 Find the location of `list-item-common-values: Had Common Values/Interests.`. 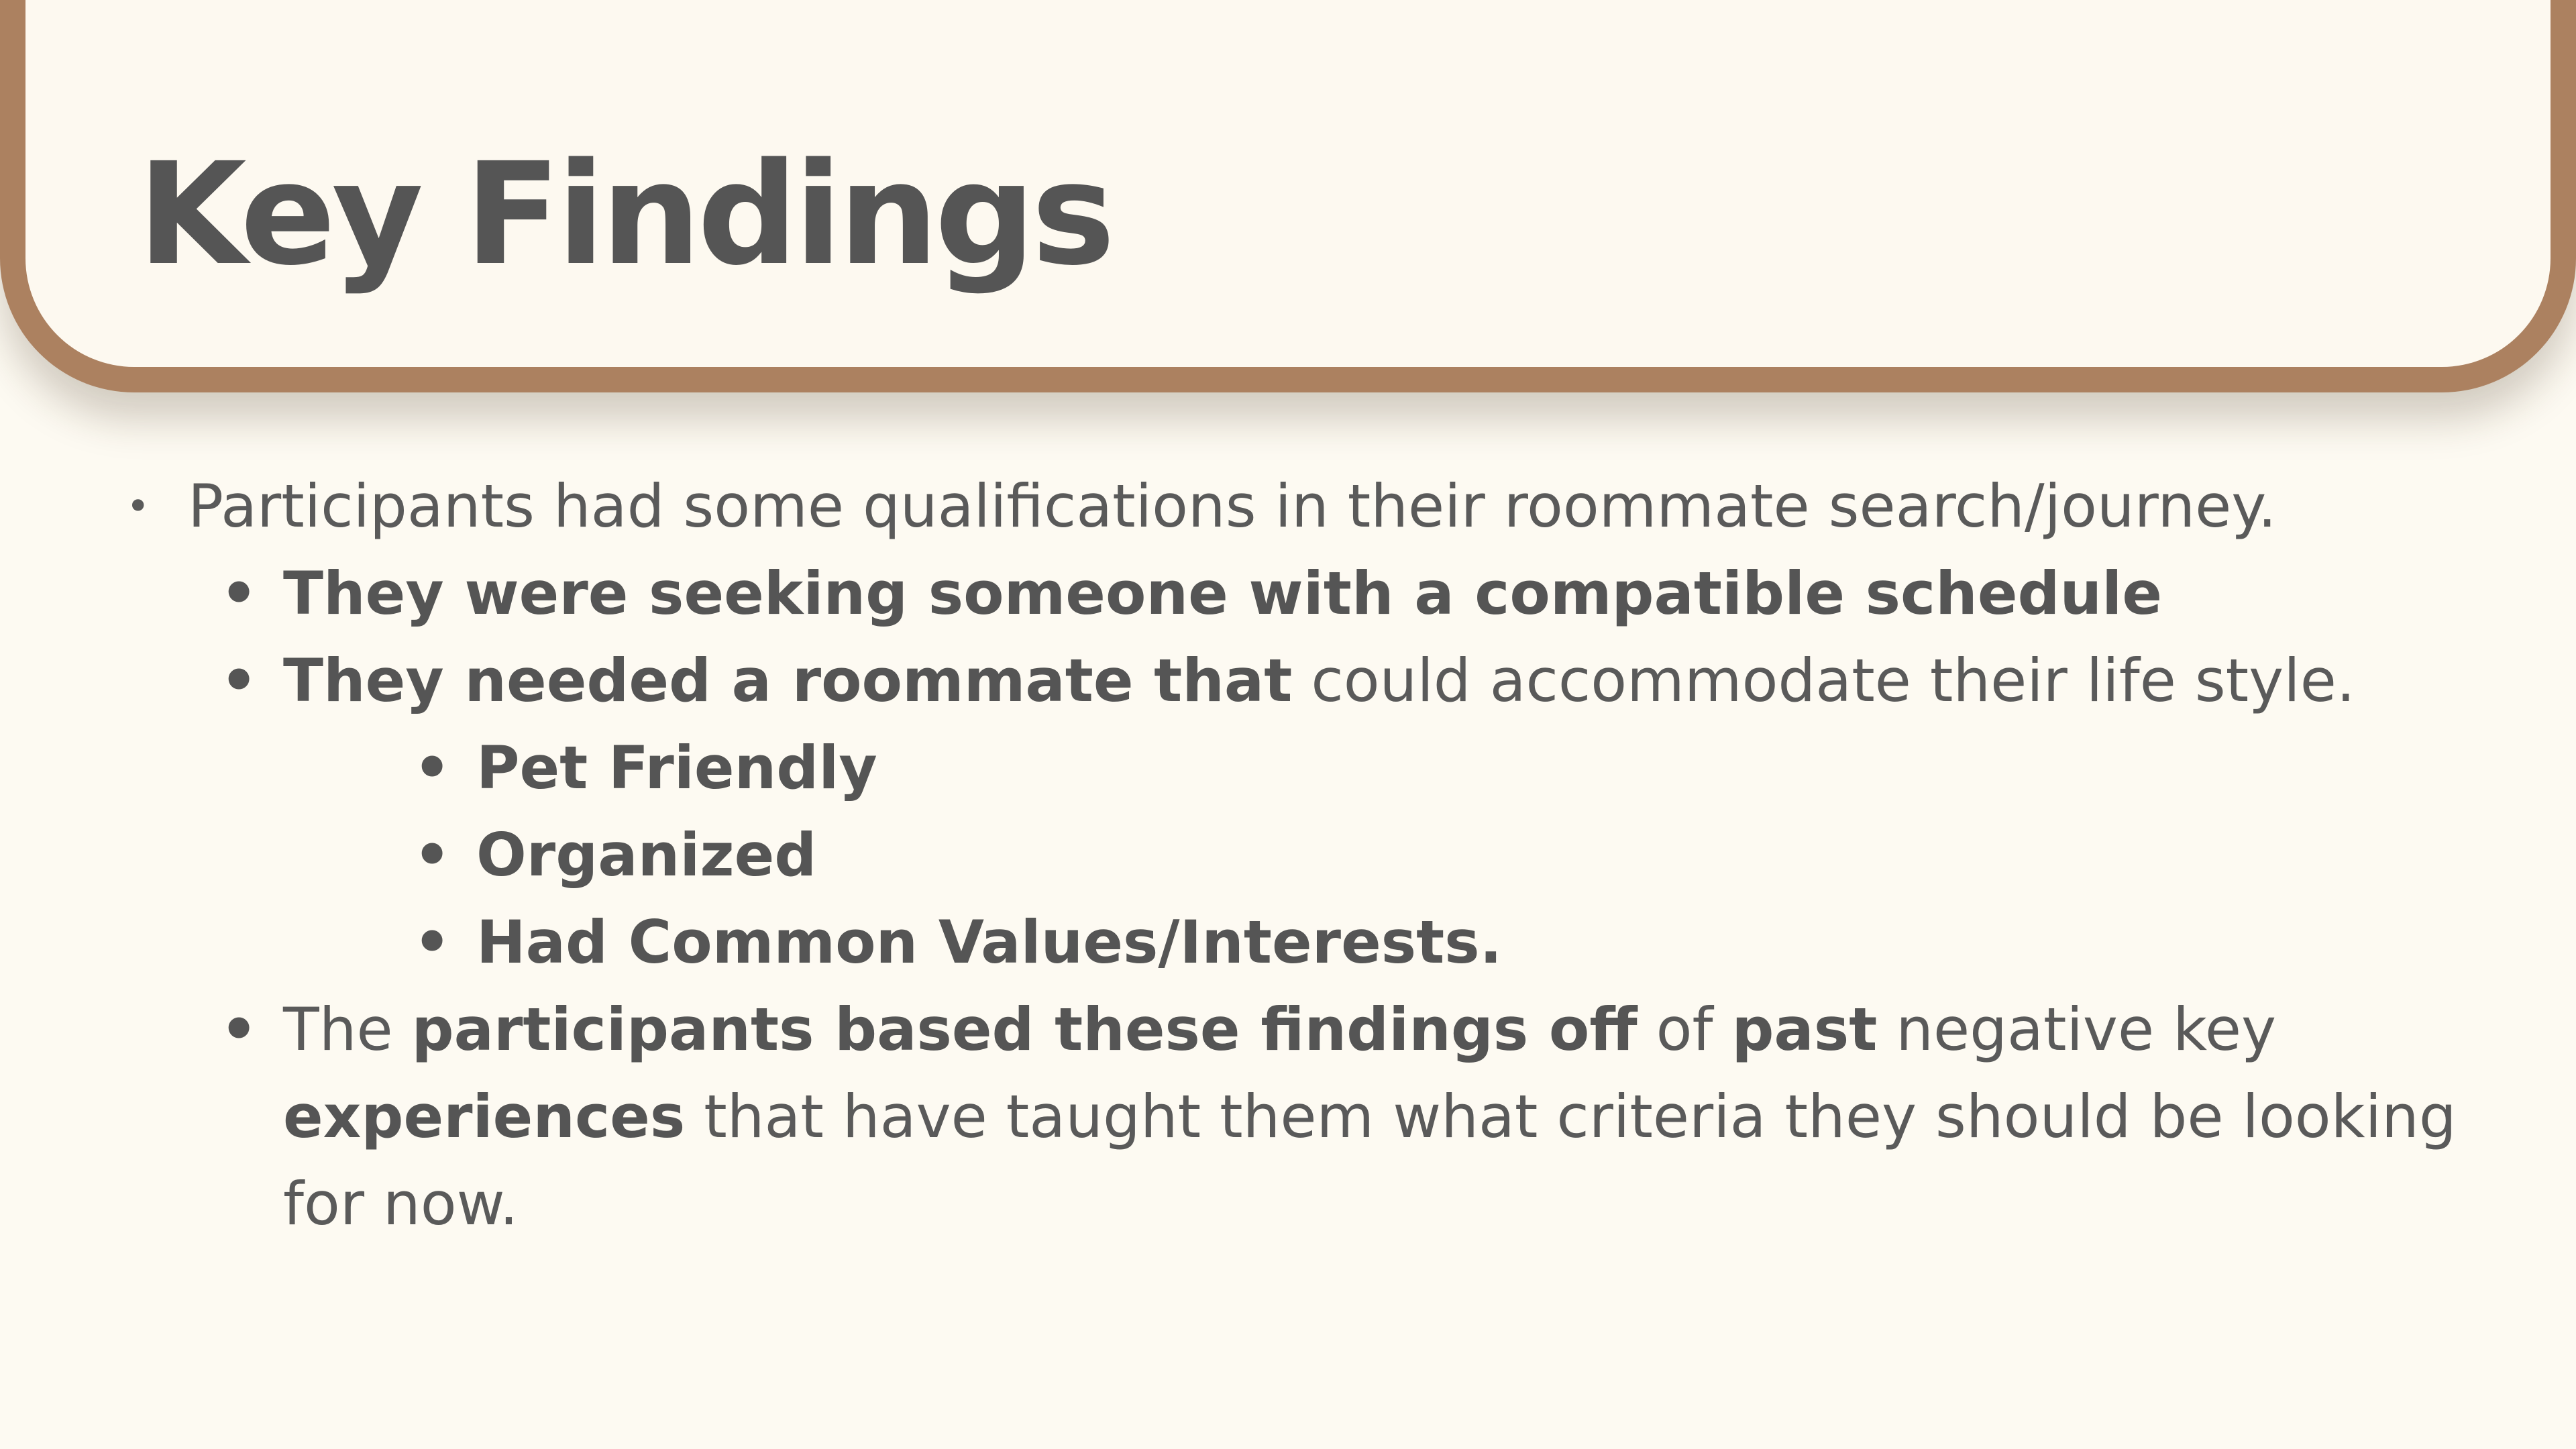

list-item-common-values: Had Common Values/Interests. is located at coordinates (989, 942).